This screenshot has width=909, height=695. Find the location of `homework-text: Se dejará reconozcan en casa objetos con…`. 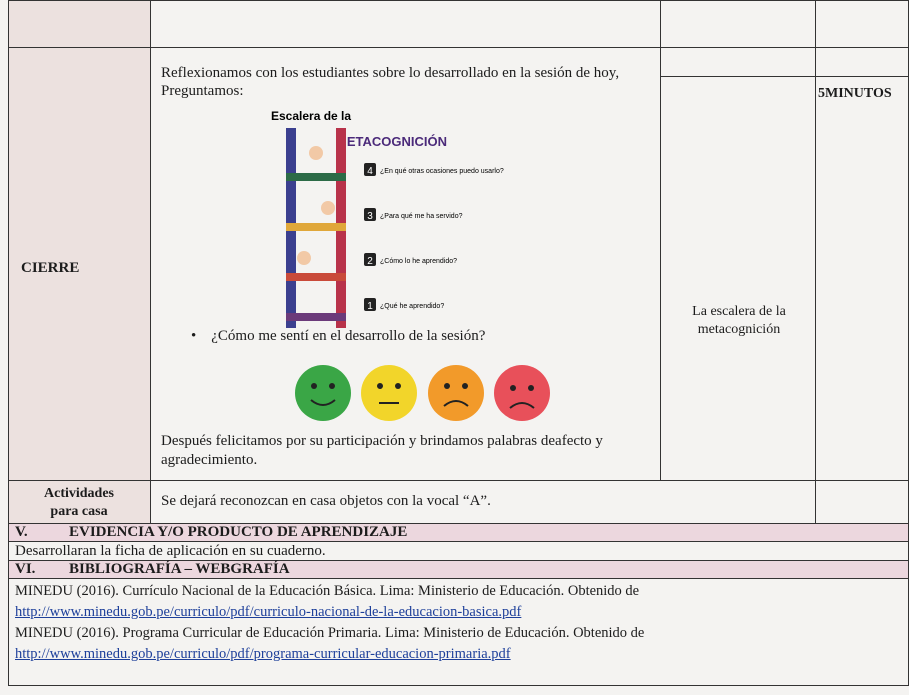

homework-text: Se dejará reconozcan en casa objetos con… is located at coordinates (326, 501).